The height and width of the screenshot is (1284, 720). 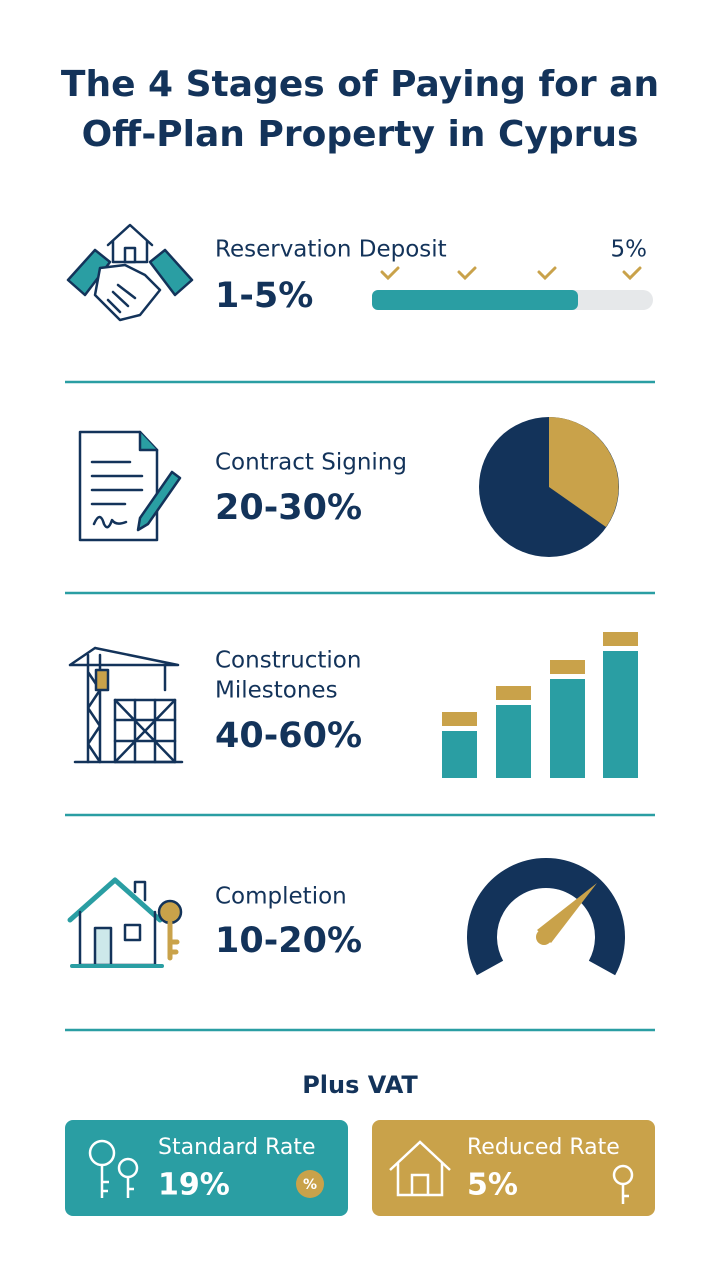 I want to click on percent-badge: %, so click(x=310, y=1184).